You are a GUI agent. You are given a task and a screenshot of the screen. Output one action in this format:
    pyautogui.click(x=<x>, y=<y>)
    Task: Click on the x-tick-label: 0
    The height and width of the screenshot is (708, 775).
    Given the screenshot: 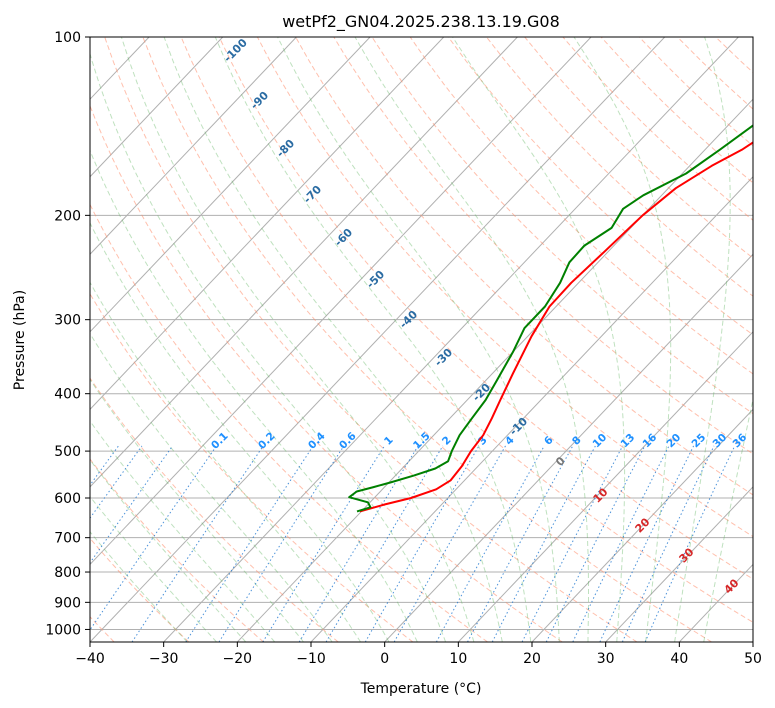 What is the action you would take?
    pyautogui.click(x=384, y=659)
    